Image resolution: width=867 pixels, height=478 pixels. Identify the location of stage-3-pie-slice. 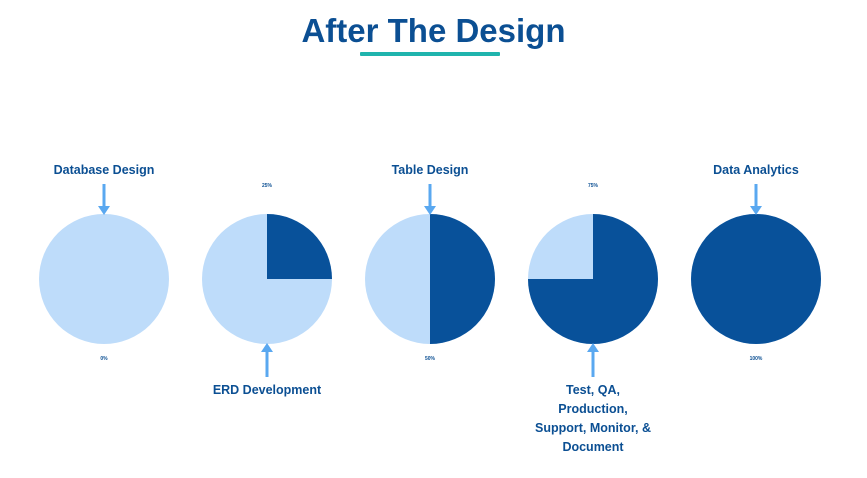
(462, 279).